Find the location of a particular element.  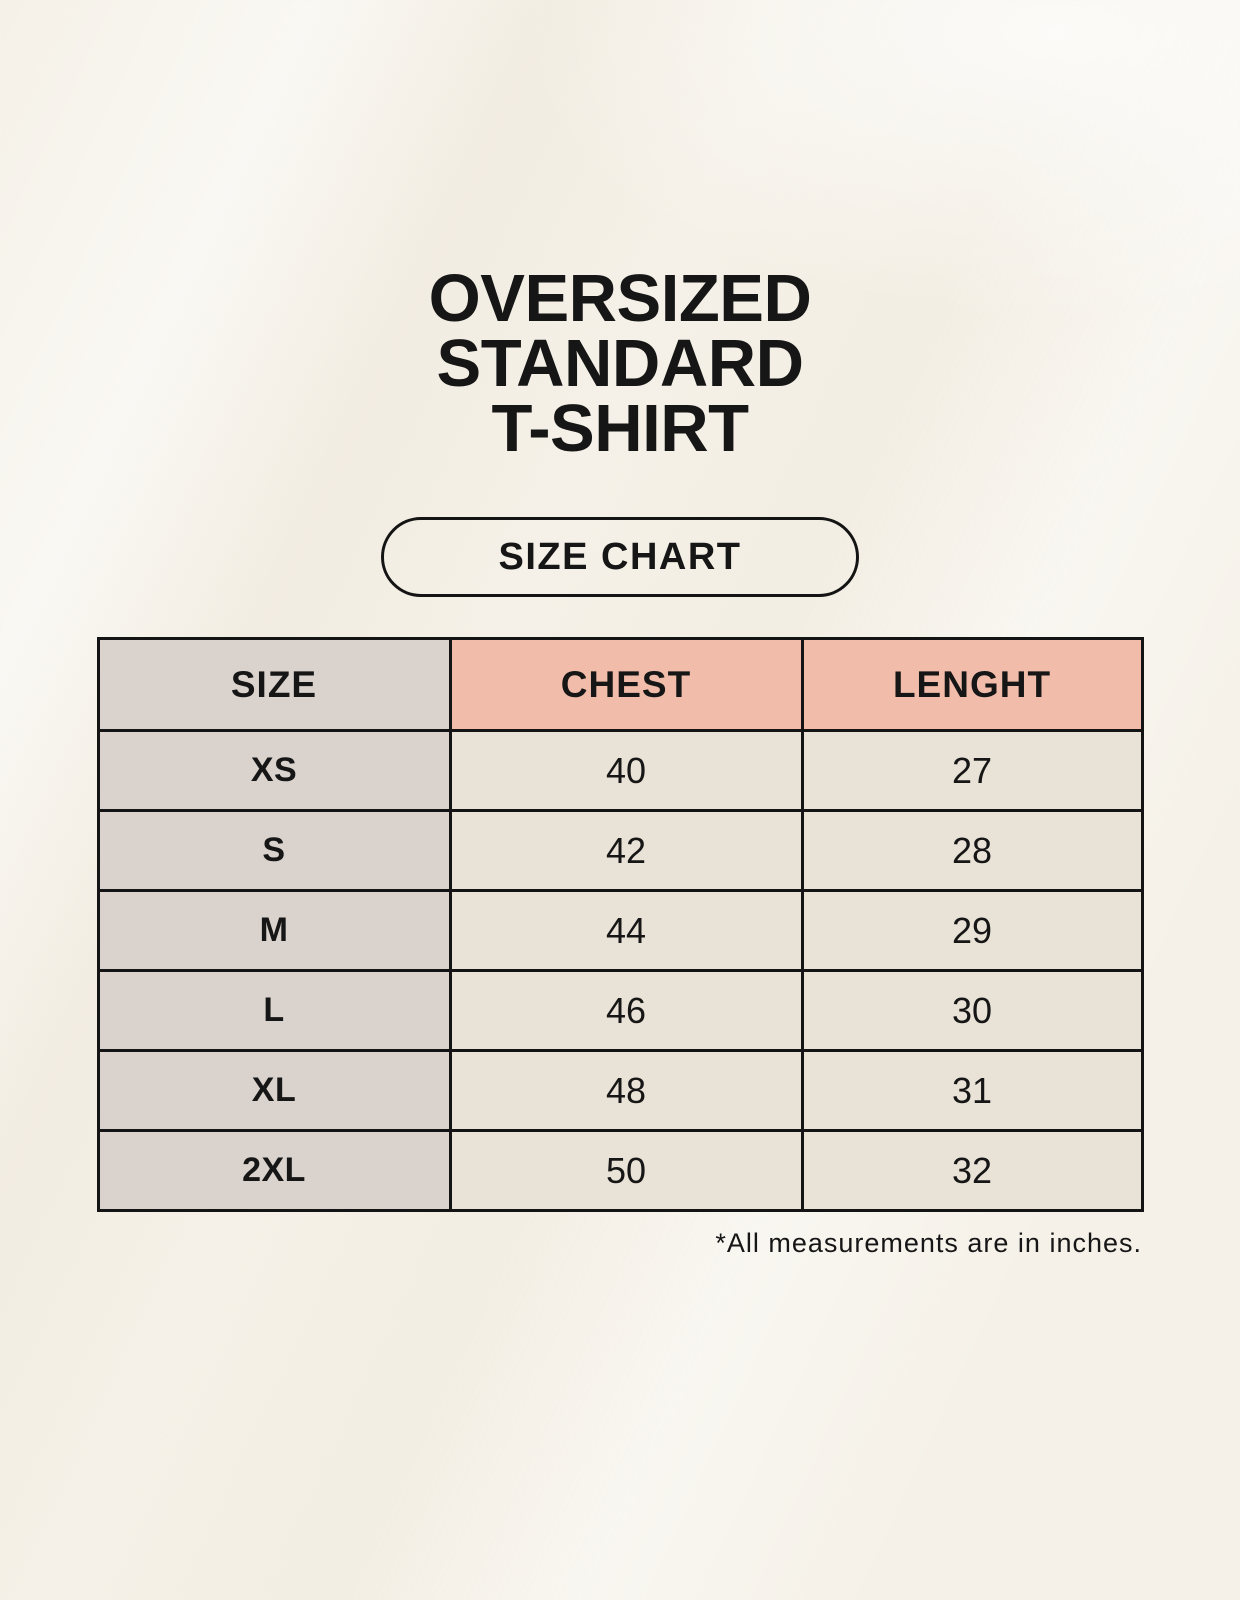

column-header-length: LENGHT is located at coordinates (972, 684).